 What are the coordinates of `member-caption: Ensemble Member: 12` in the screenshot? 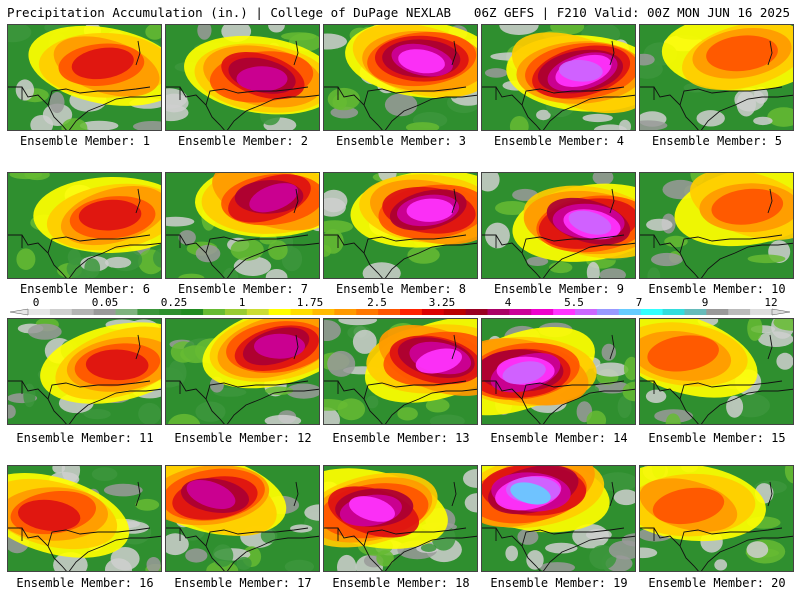 It's located at (243, 438).